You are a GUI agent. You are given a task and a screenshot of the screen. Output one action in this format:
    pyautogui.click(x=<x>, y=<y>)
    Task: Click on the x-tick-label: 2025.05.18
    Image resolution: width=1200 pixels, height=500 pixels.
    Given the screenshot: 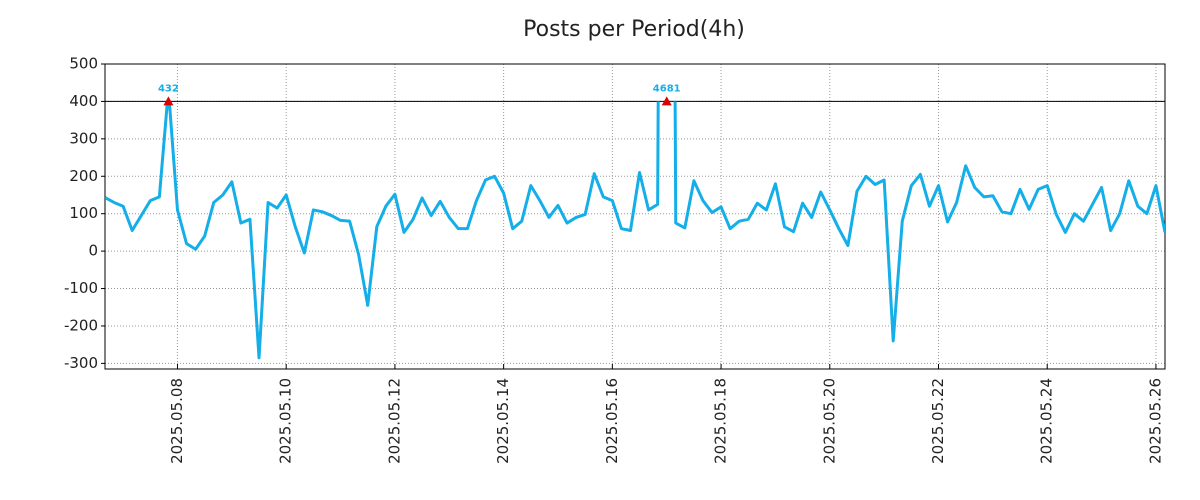 What is the action you would take?
    pyautogui.click(x=721, y=421)
    